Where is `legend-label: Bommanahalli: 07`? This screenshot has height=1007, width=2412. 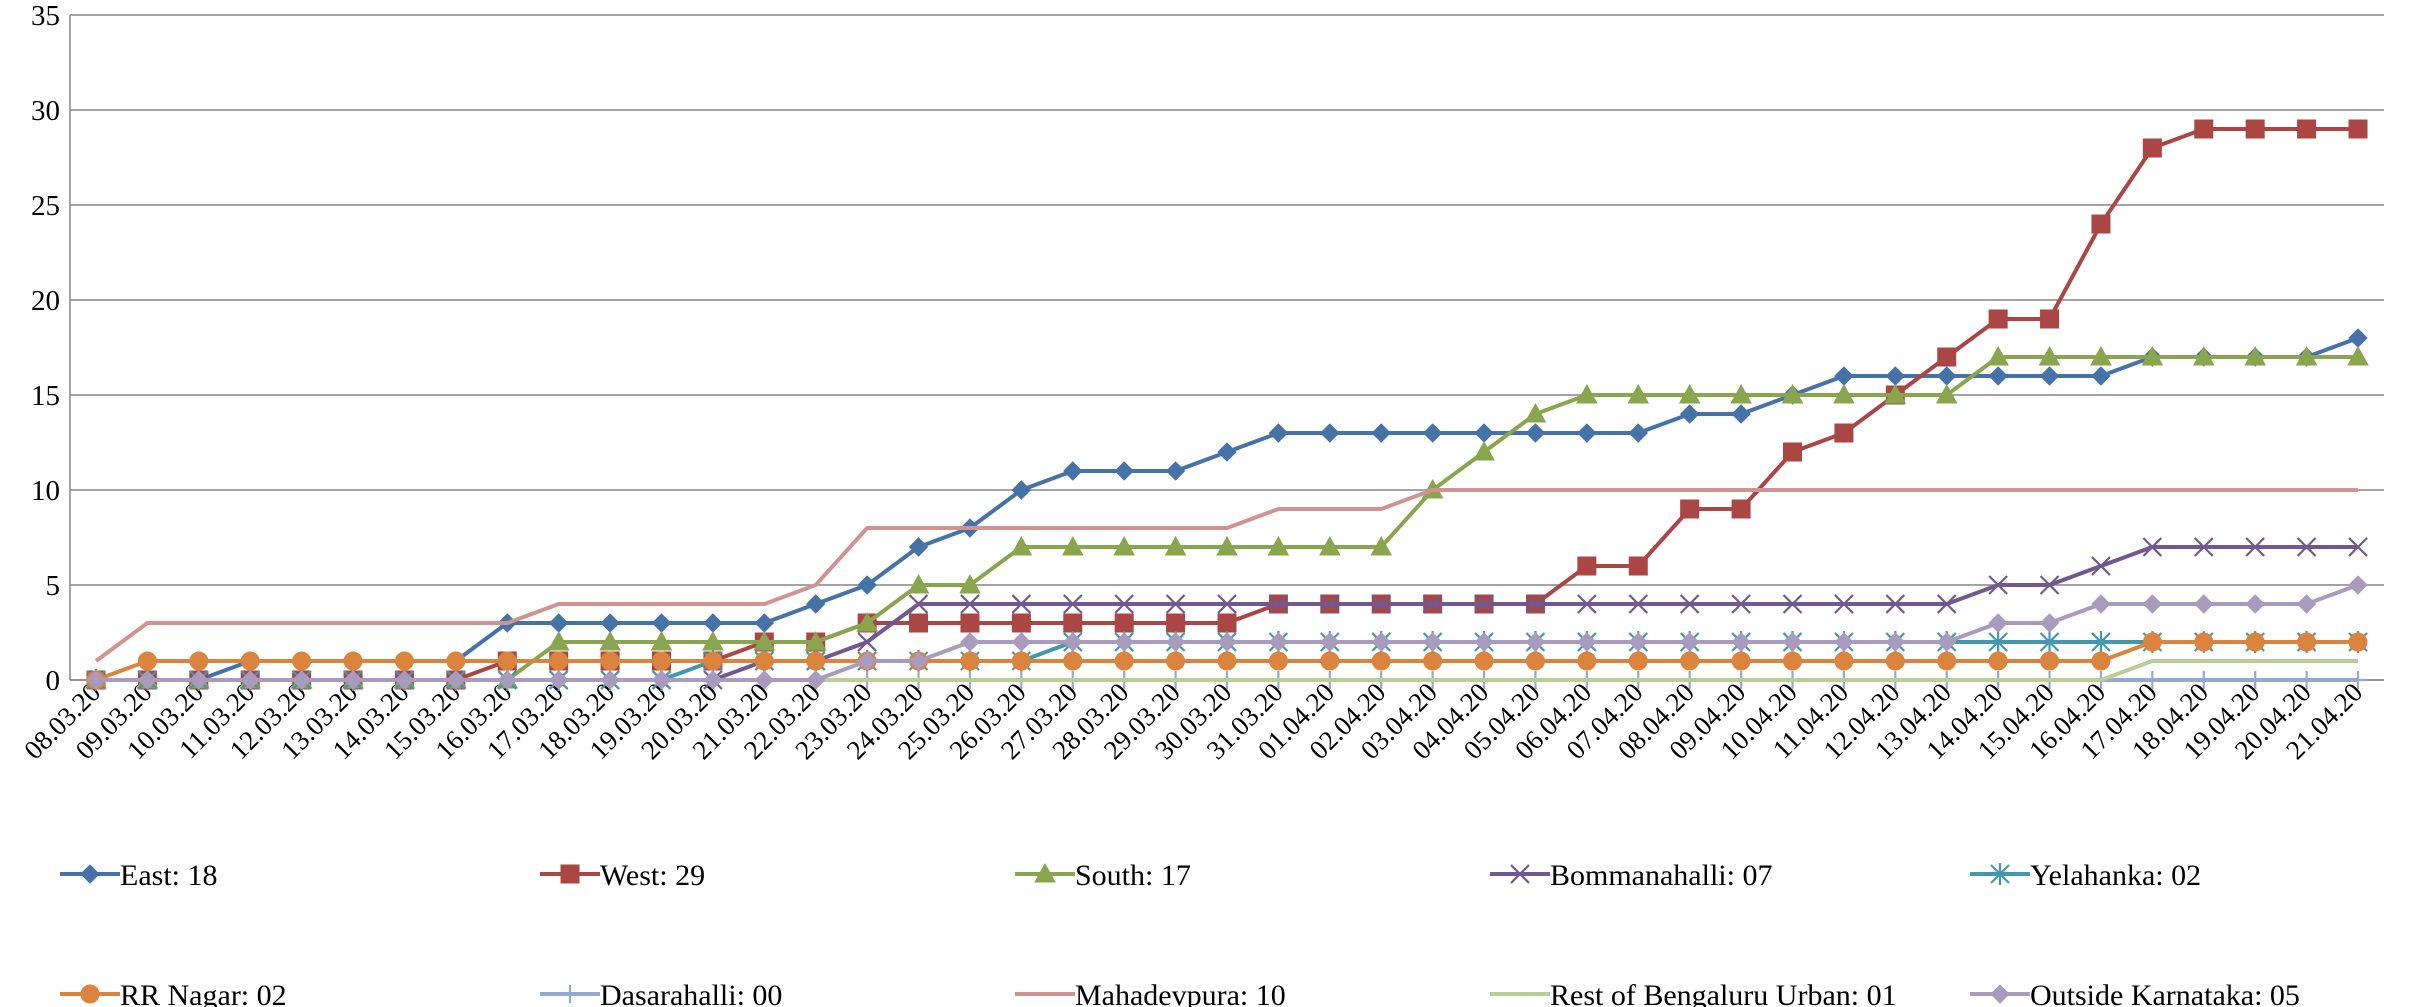
legend-label: Bommanahalli: 07 is located at coordinates (1661, 875).